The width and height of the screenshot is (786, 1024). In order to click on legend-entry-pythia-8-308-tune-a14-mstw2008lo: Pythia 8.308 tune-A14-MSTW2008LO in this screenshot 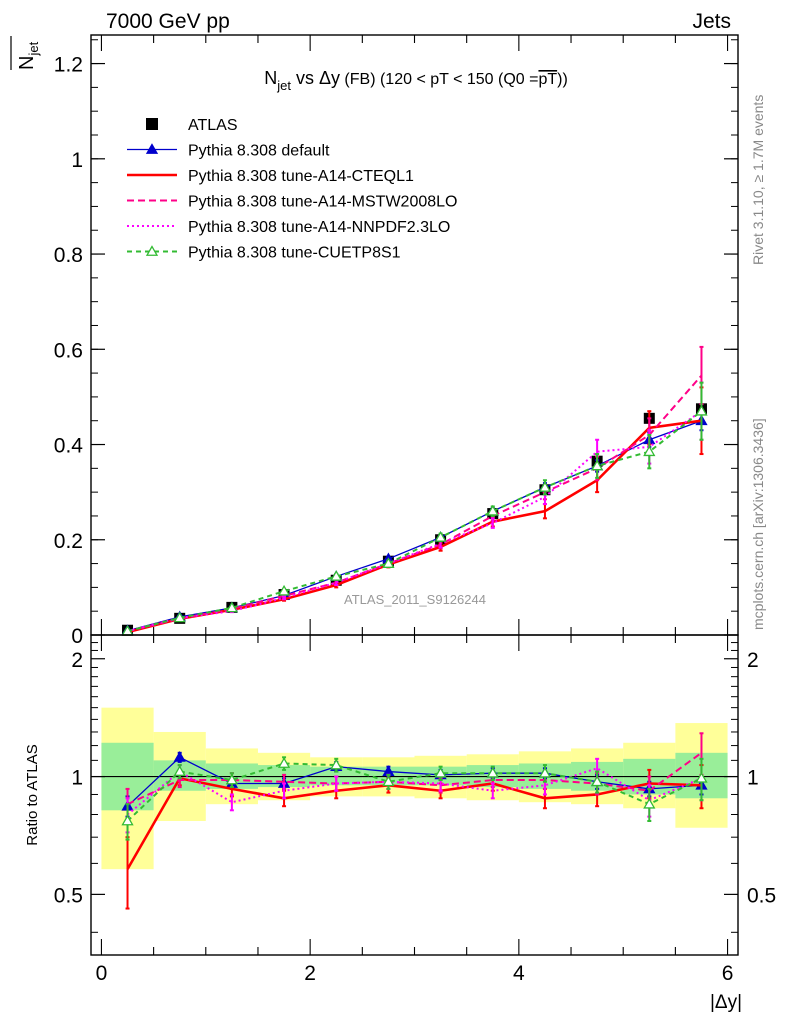, I will do `click(292, 202)`.